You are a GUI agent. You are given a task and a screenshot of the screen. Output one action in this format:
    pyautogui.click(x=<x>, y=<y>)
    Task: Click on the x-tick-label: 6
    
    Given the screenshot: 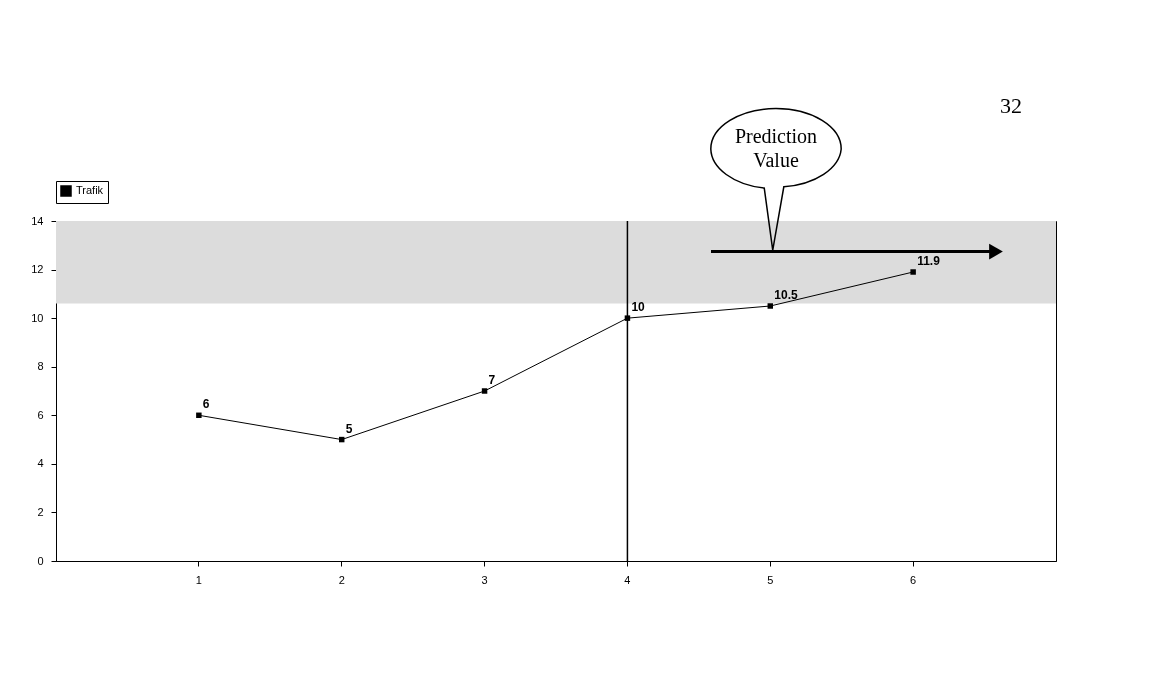 What is the action you would take?
    pyautogui.click(x=913, y=579)
    